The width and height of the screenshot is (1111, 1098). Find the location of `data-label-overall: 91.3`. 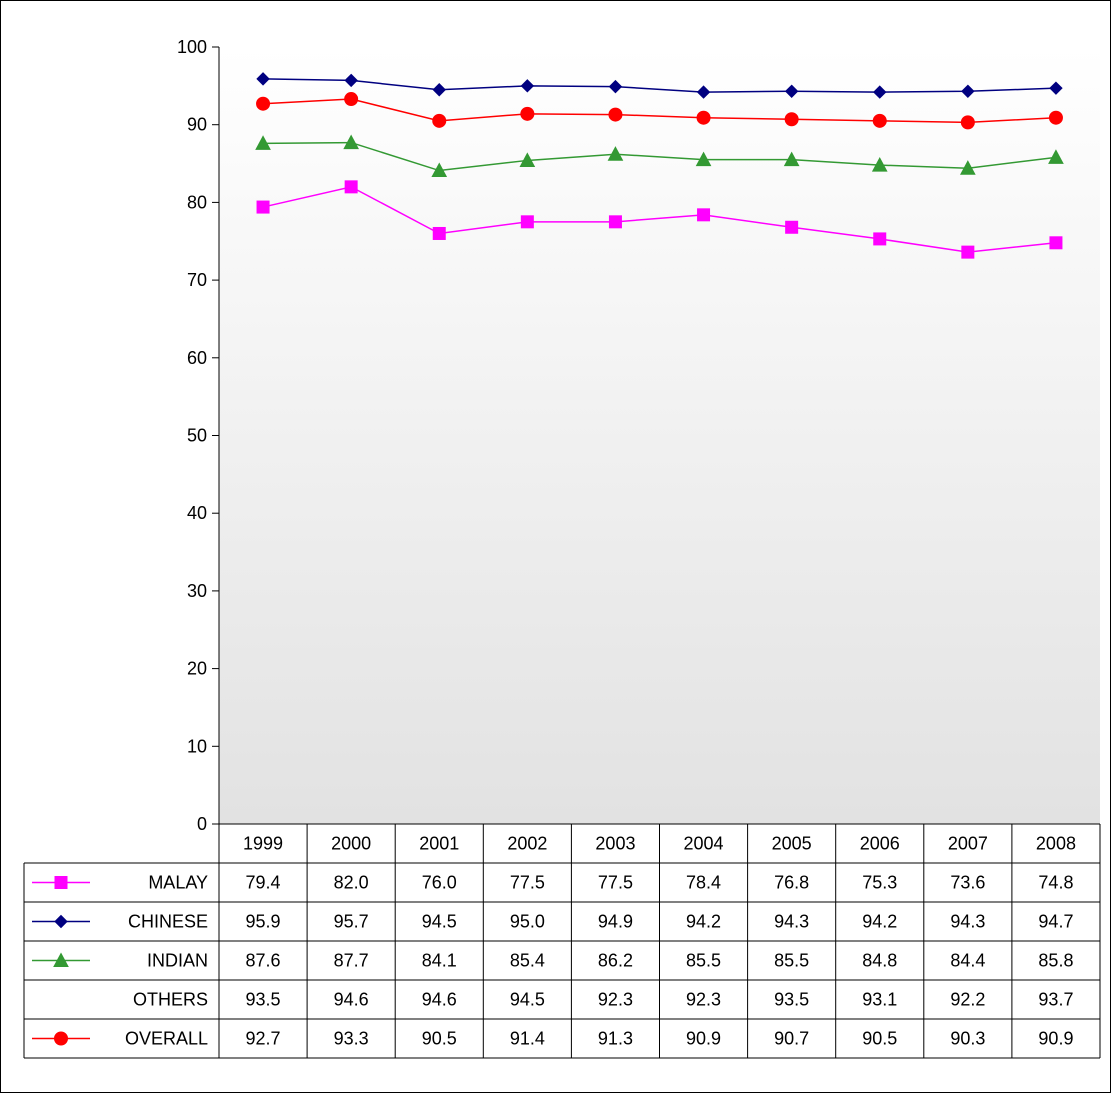

data-label-overall: 91.3 is located at coordinates (615, 1039).